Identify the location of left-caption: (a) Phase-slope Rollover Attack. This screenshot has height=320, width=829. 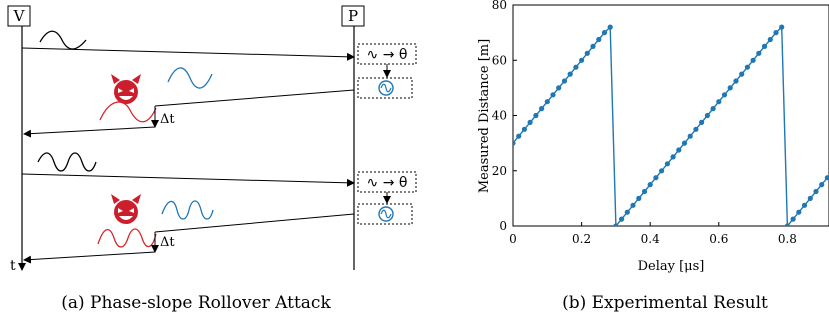
(196, 303).